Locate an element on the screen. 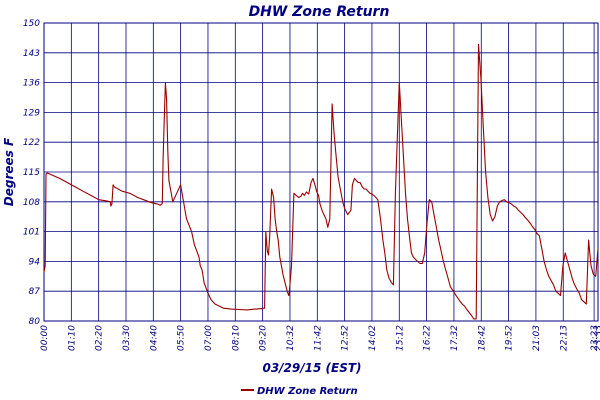 The width and height of the screenshot is (600, 400). legend-label: DHW Zone Return is located at coordinates (307, 391).